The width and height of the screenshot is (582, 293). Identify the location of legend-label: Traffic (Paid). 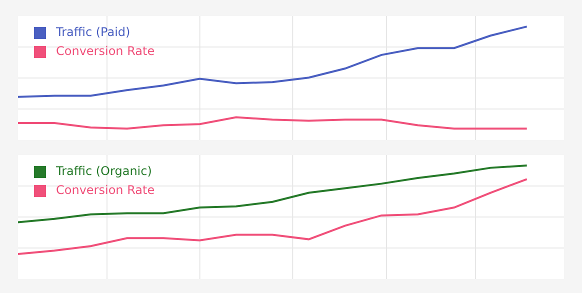
(93, 32).